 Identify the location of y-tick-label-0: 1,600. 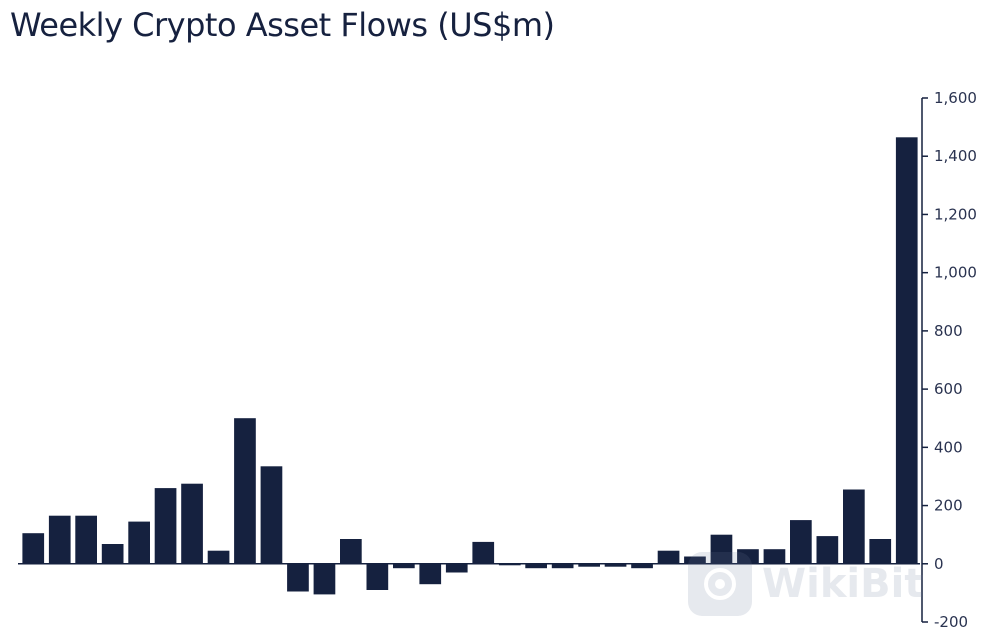
(955, 98).